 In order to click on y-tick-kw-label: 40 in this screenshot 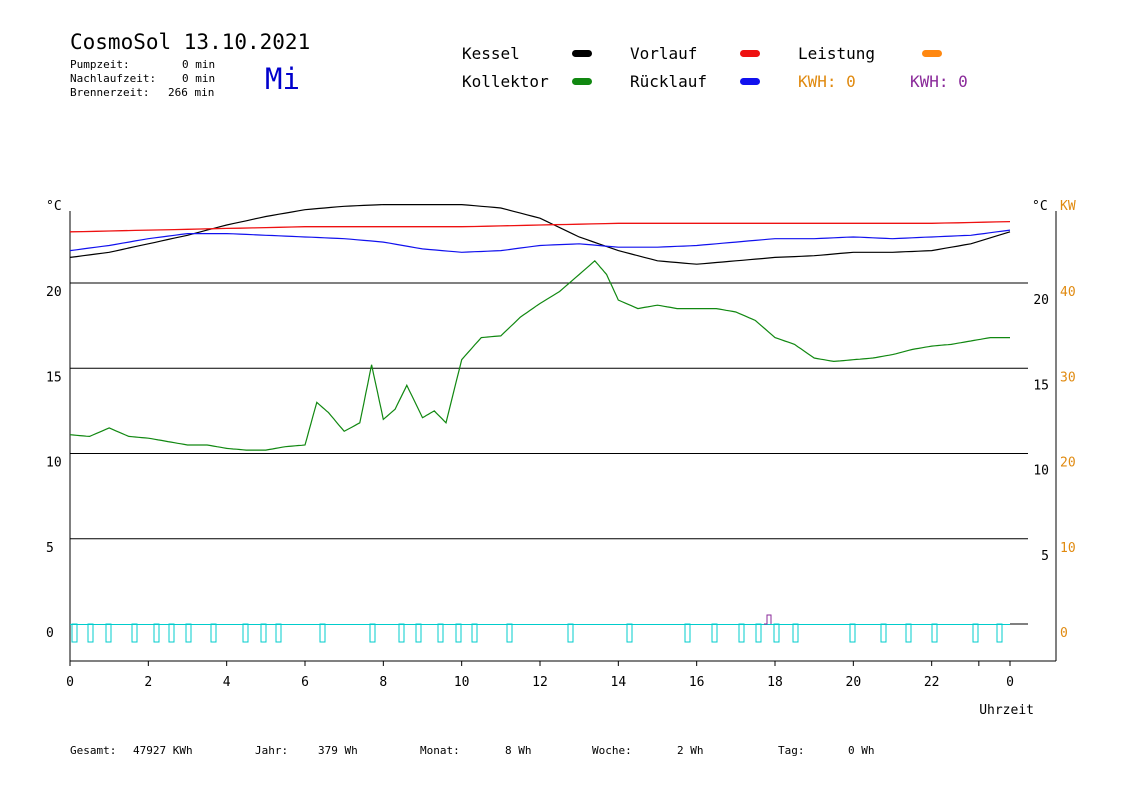, I will do `click(1068, 292)`.